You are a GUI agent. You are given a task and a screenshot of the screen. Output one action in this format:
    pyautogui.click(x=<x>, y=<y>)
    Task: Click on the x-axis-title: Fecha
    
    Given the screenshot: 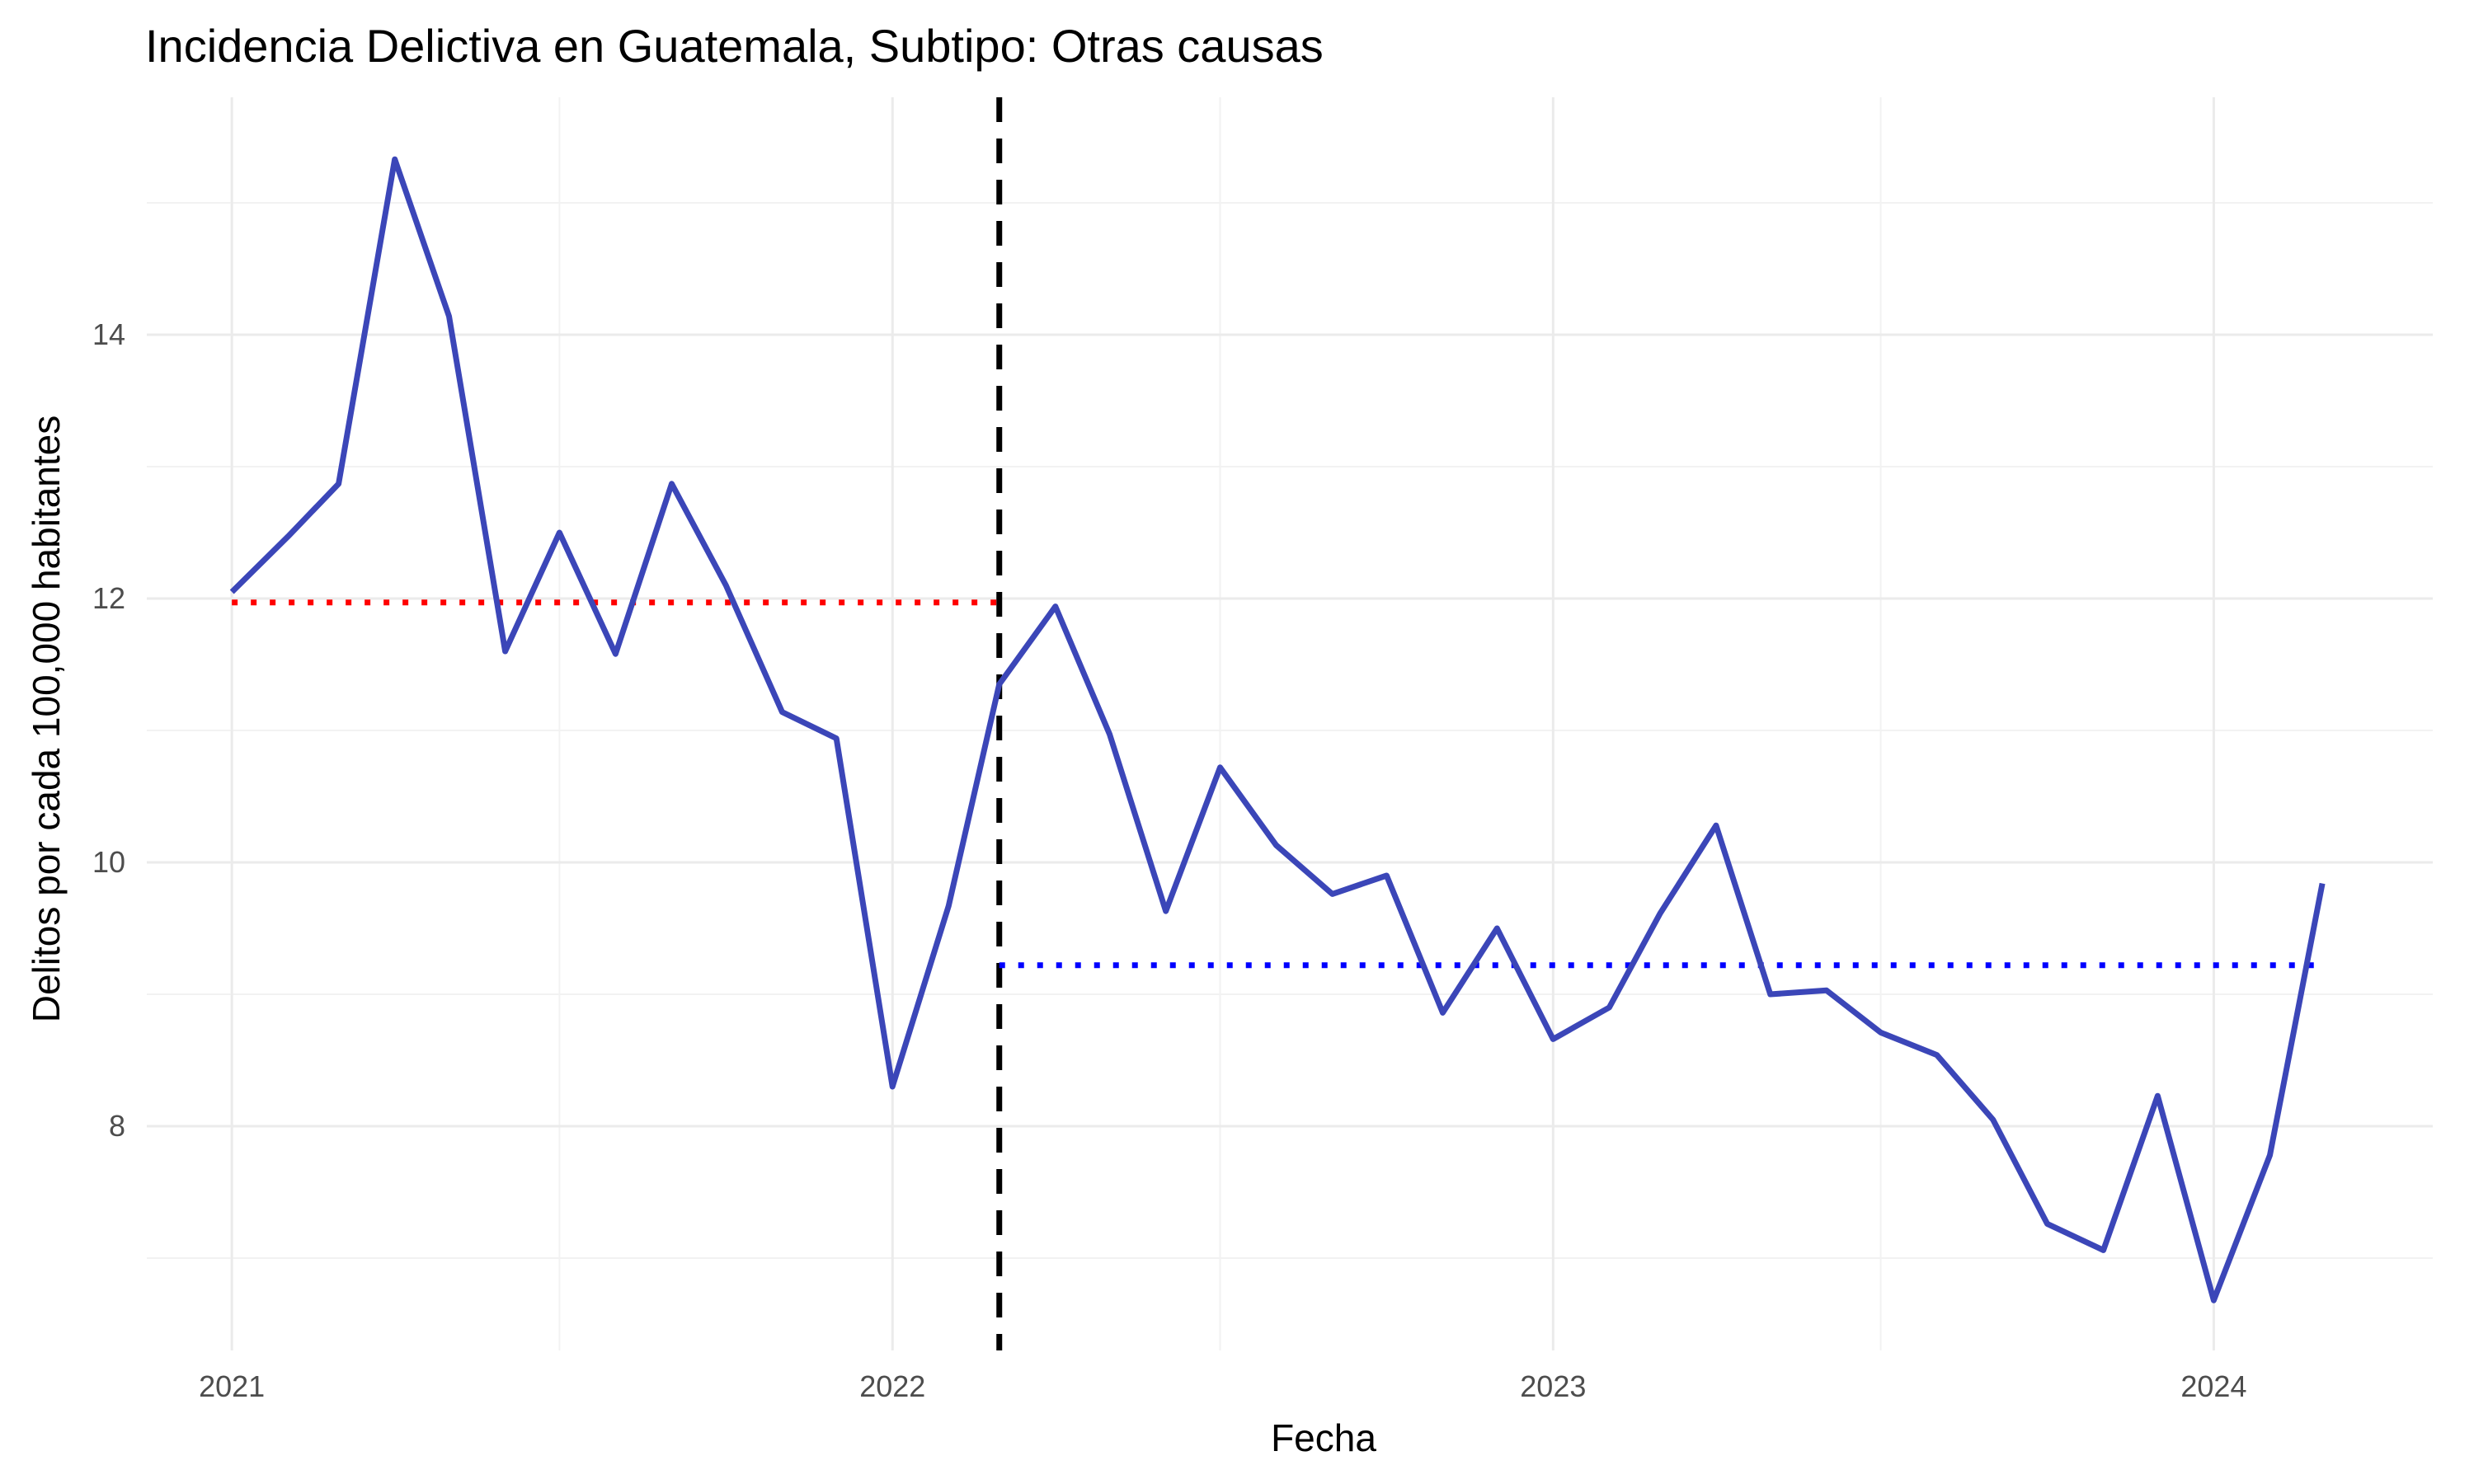 What is the action you would take?
    pyautogui.click(x=1323, y=1437)
    